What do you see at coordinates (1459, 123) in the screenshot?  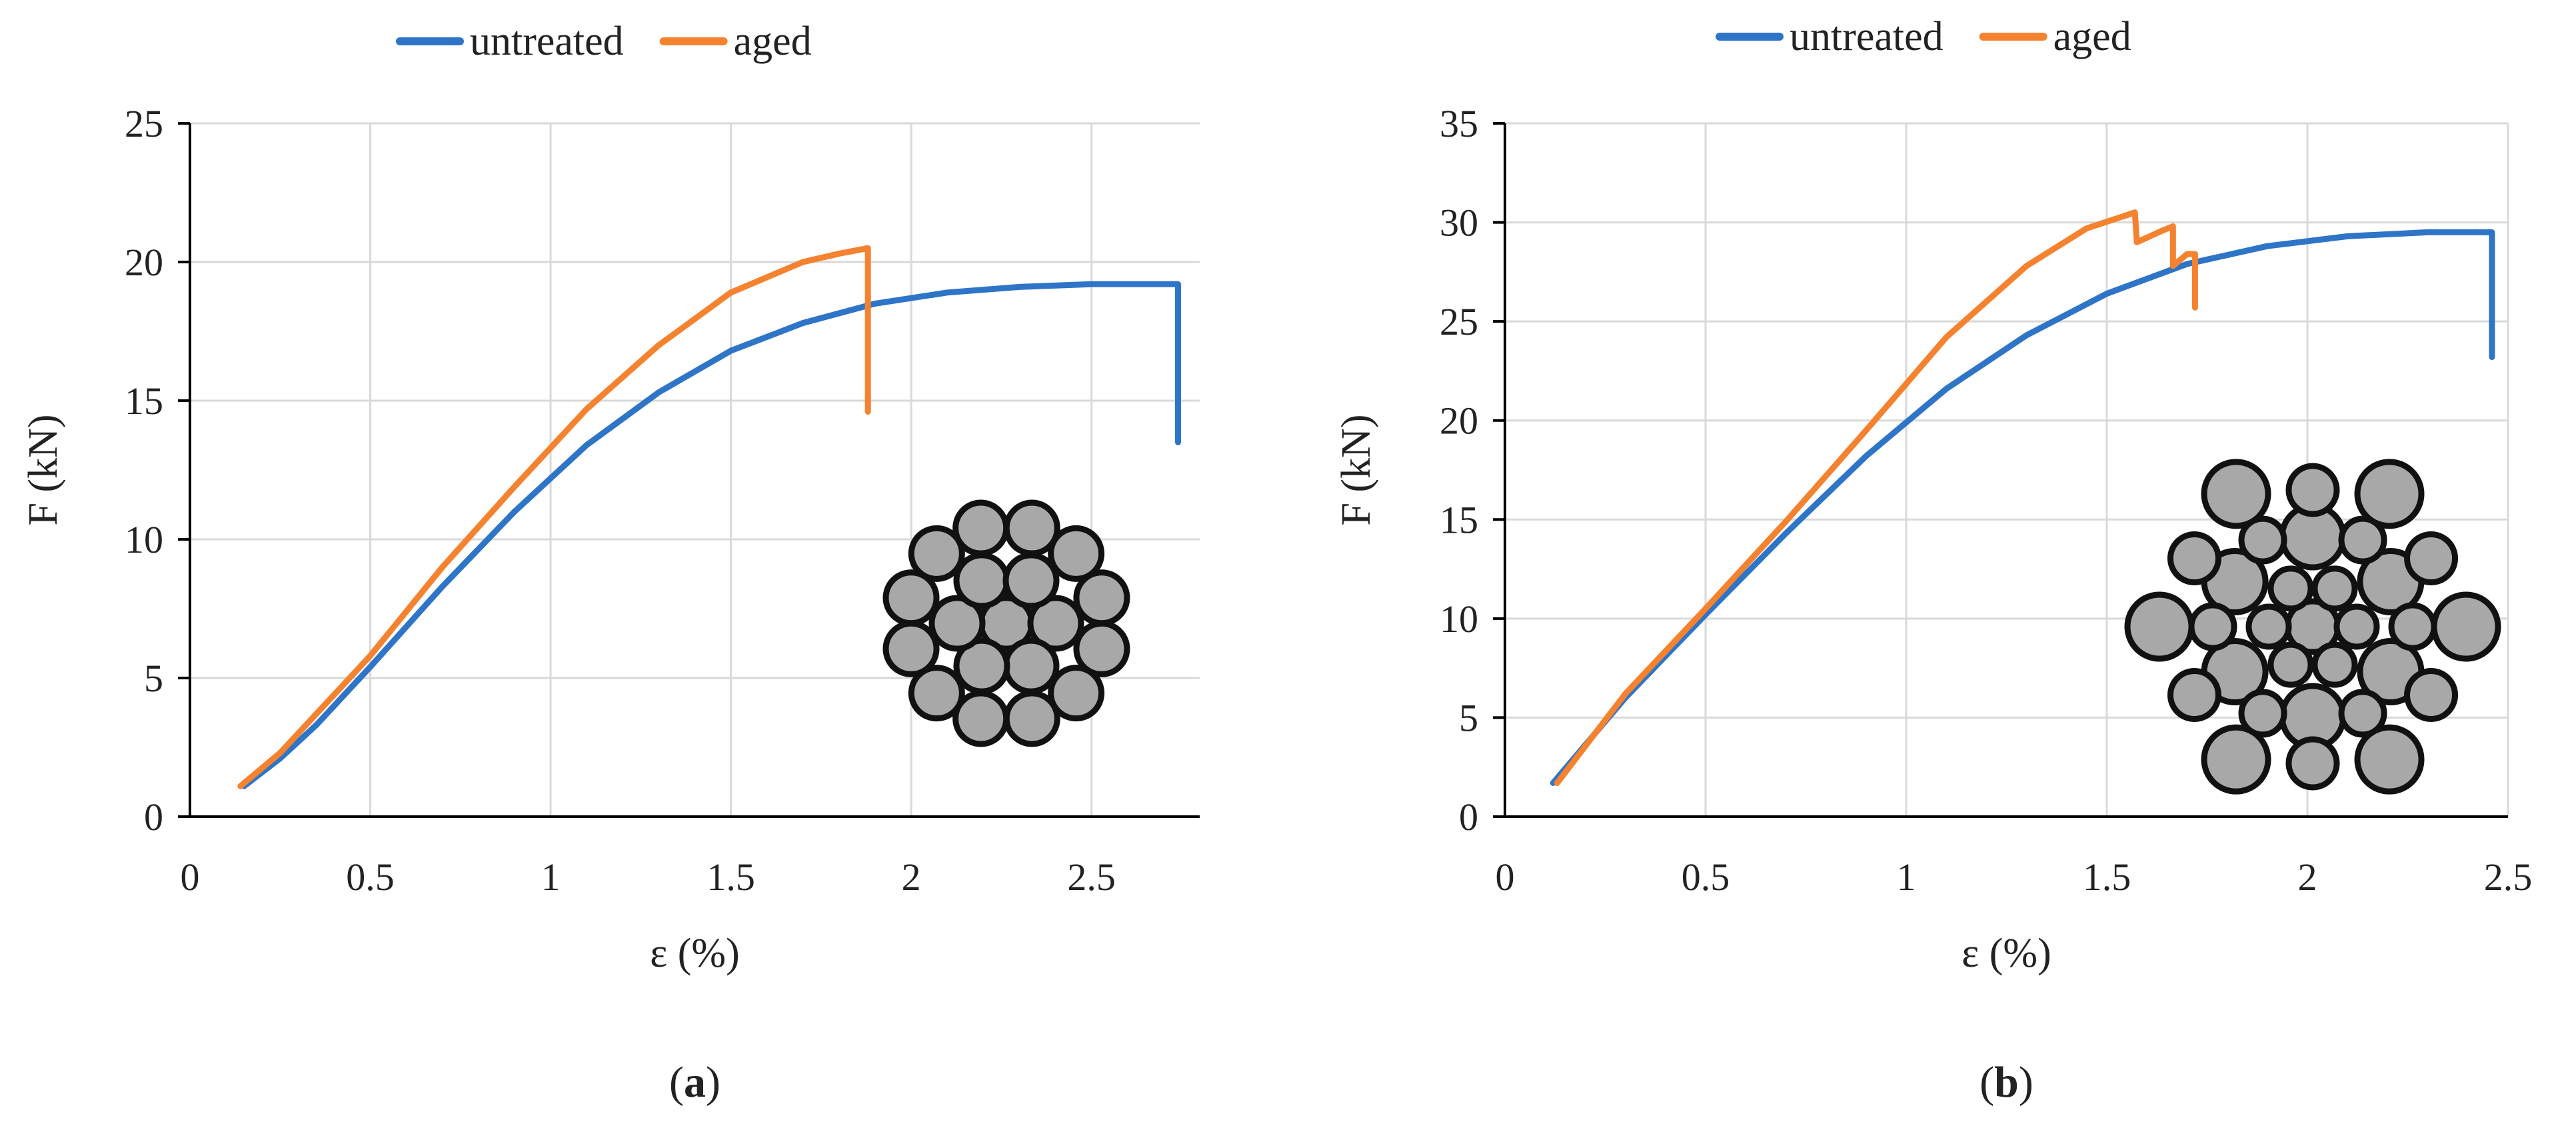 I see `y-tick-label: 35` at bounding box center [1459, 123].